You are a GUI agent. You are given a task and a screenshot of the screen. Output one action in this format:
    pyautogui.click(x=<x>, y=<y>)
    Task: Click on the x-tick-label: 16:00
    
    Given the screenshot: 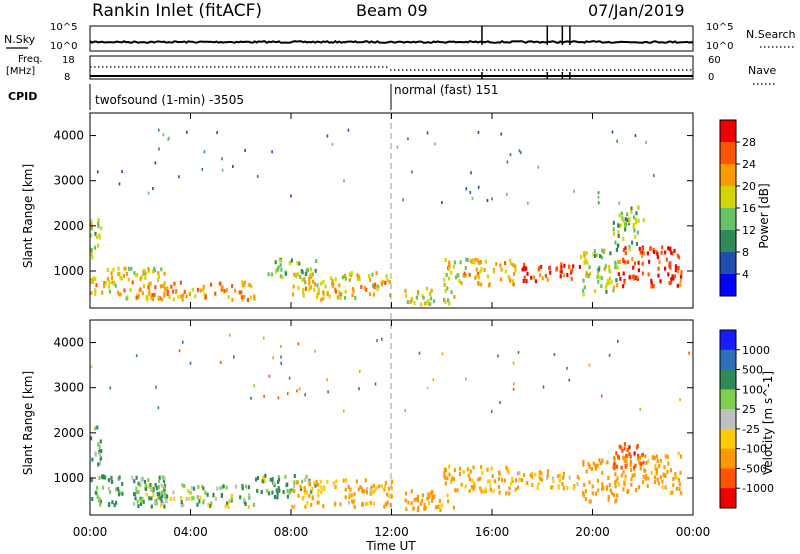 What is the action you would take?
    pyautogui.click(x=492, y=532)
    